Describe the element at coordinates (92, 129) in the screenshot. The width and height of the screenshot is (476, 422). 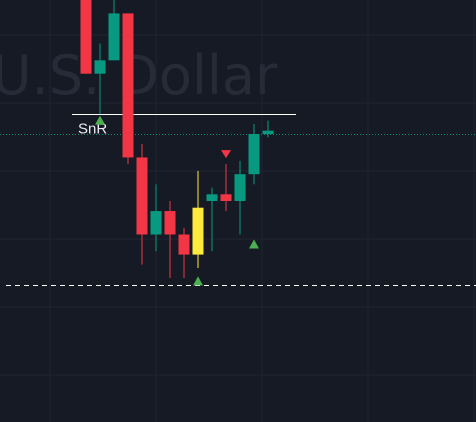
I see `snr-level-label: SnR` at that location.